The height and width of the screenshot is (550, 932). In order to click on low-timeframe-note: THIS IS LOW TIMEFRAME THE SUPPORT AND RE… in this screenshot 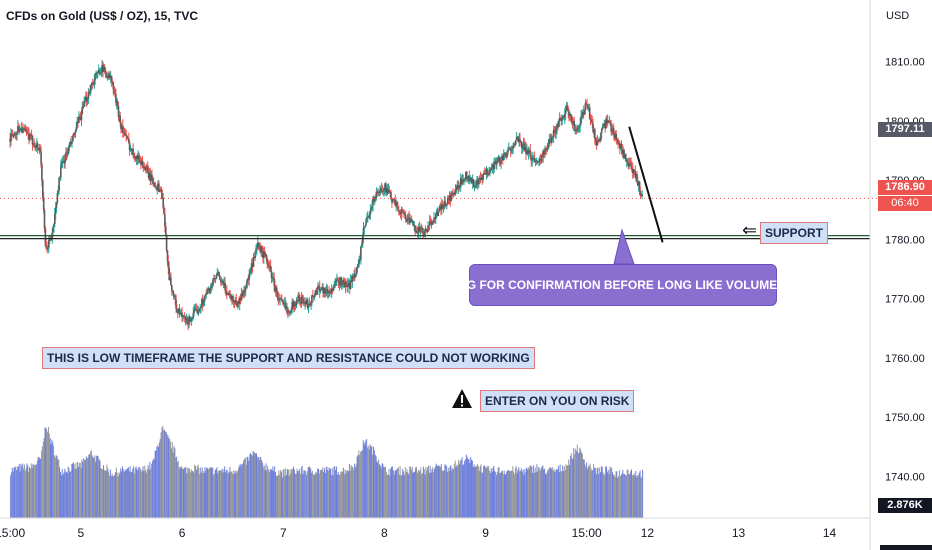, I will do `click(288, 358)`.